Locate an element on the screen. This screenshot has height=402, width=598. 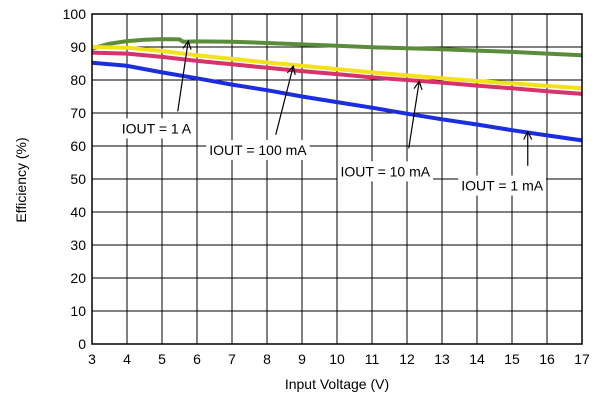
x-tick-labels: 3 4 5 6 7 8 9 10 11 12 13 14 15 16 17 is located at coordinates (339, 359).